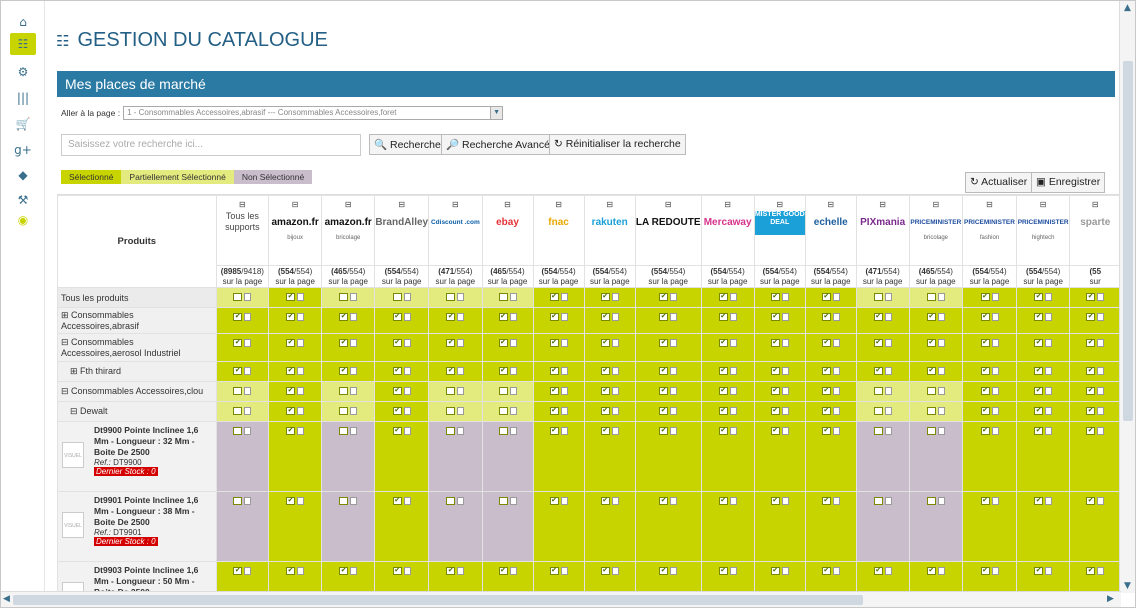 The image size is (1136, 608). I want to click on row-label: ⊞ Fth thirard, so click(137, 371).